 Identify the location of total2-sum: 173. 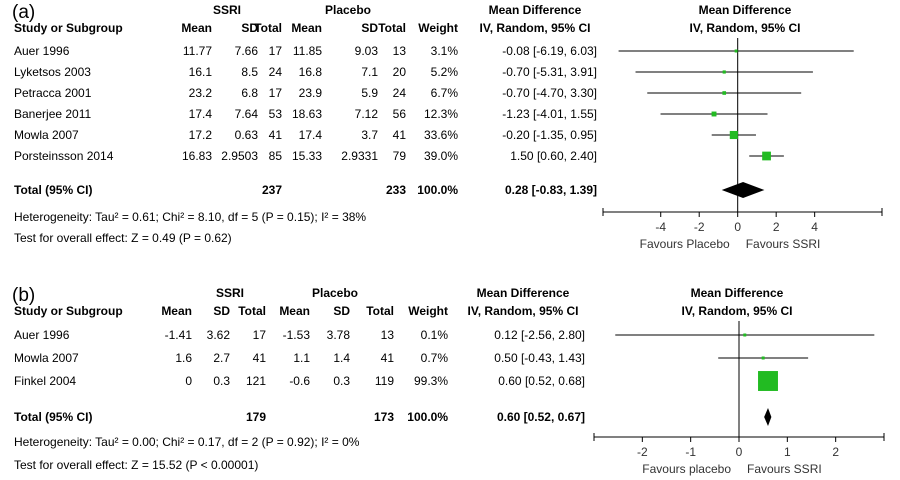
(383, 417).